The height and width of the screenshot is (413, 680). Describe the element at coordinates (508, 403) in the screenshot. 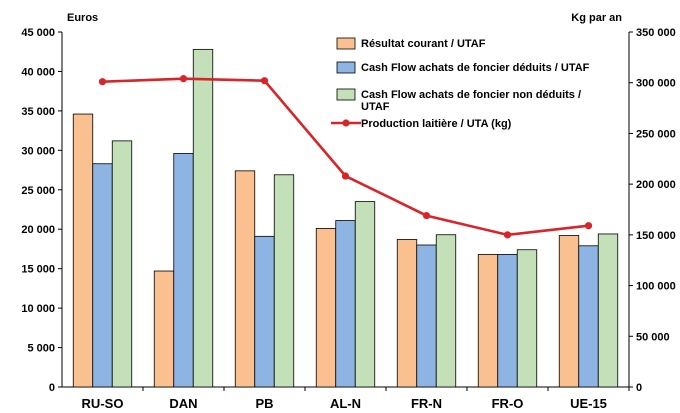

I see `category-label: FR-O` at that location.